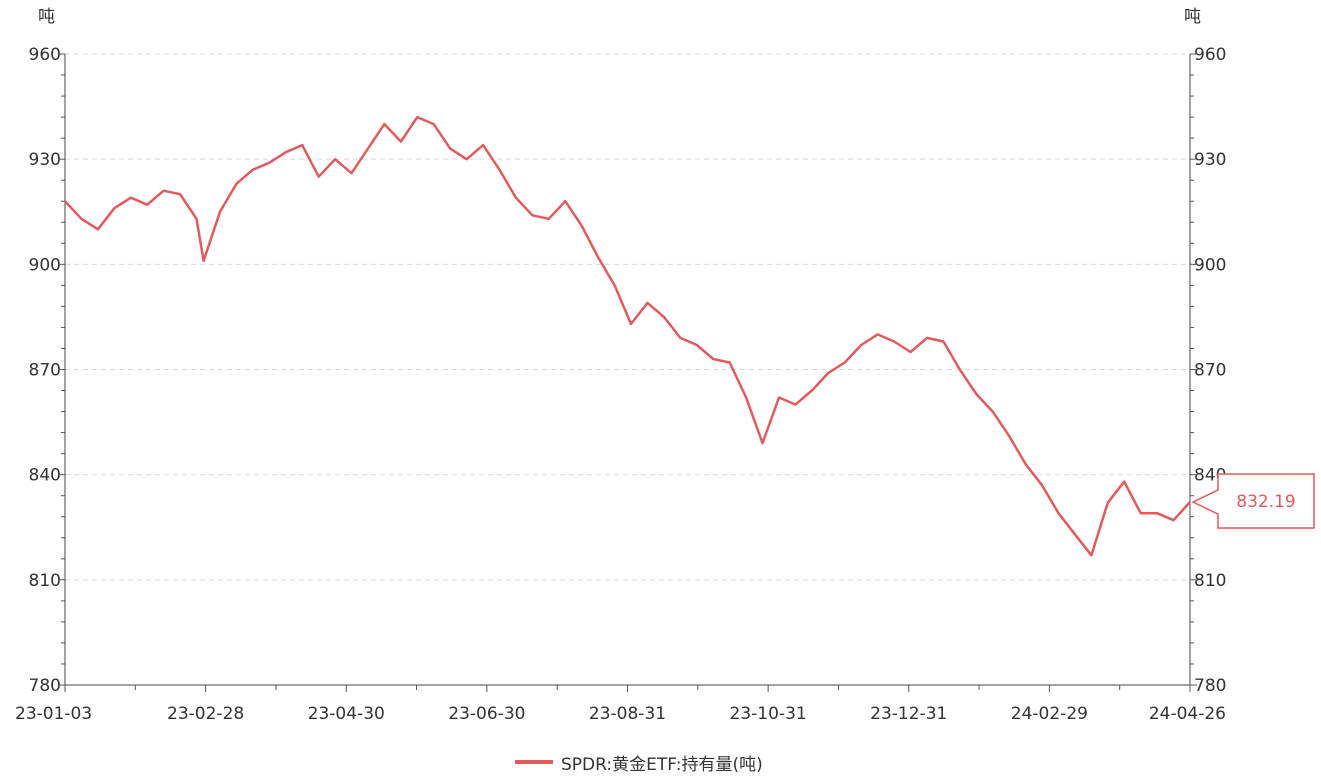 Image resolution: width=1321 pixels, height=776 pixels. I want to click on y-tick-label-left: 960, so click(45, 55).